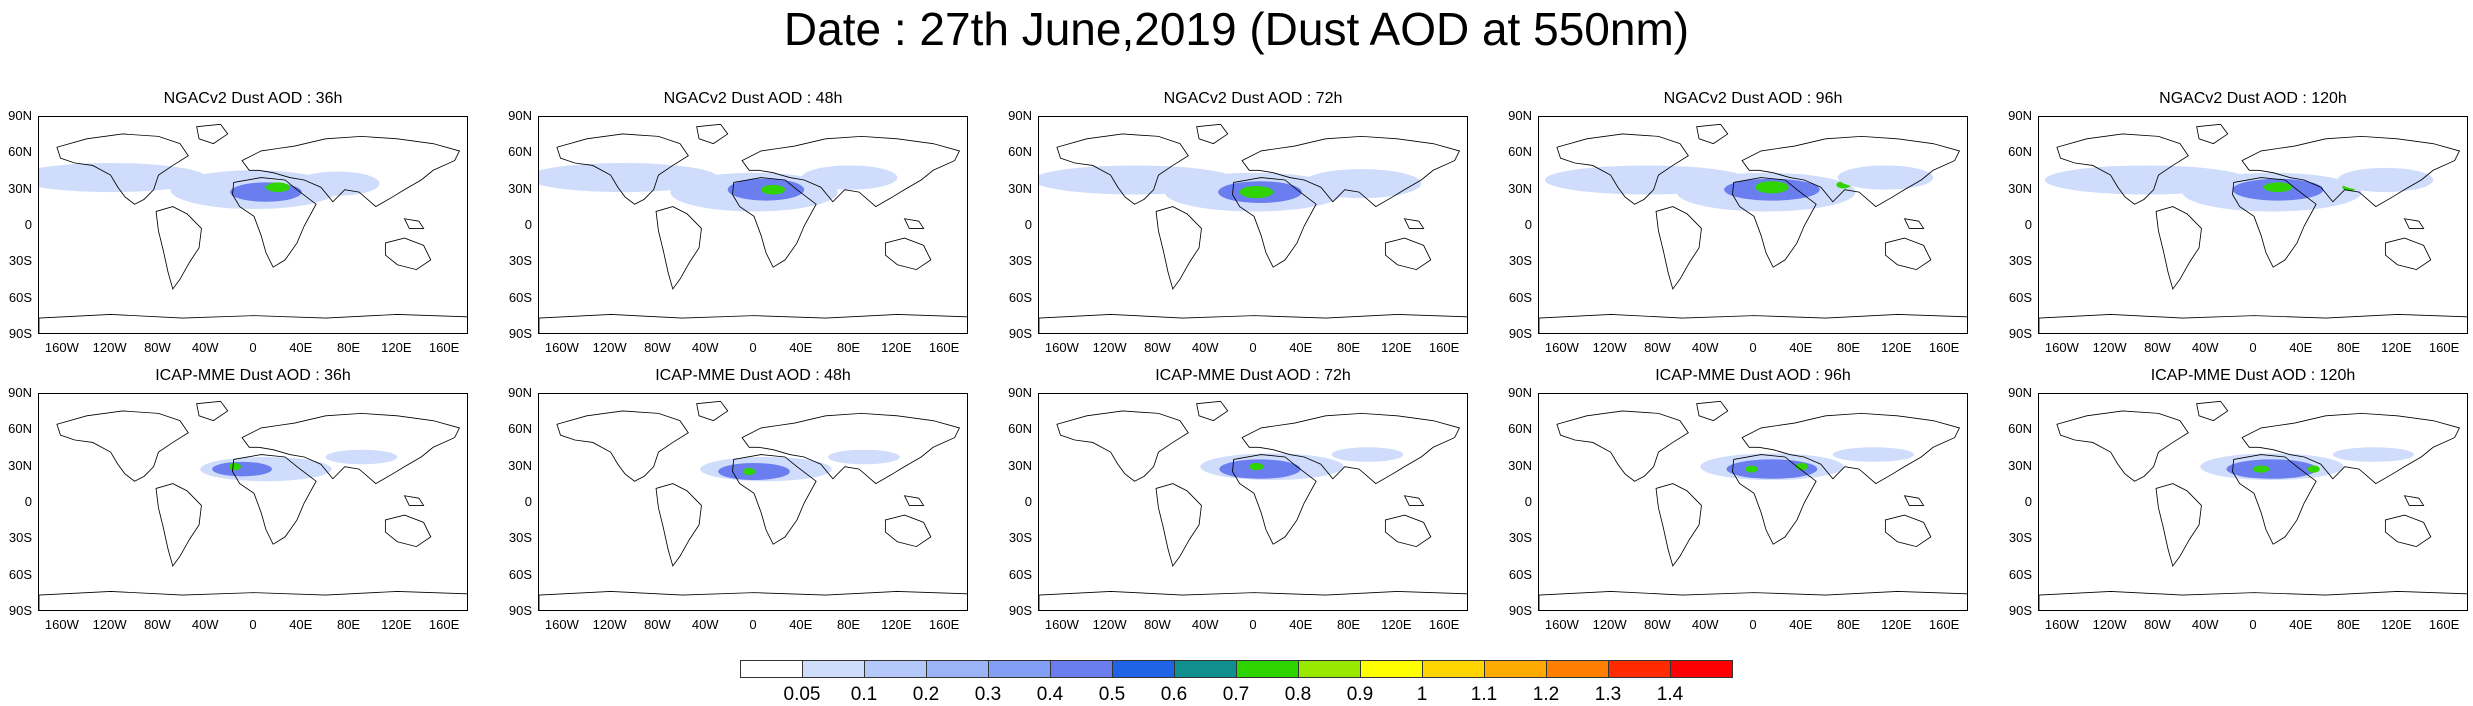  What do you see at coordinates (1896, 347) in the screenshot?
I see `lon-tick-label: 120E` at bounding box center [1896, 347].